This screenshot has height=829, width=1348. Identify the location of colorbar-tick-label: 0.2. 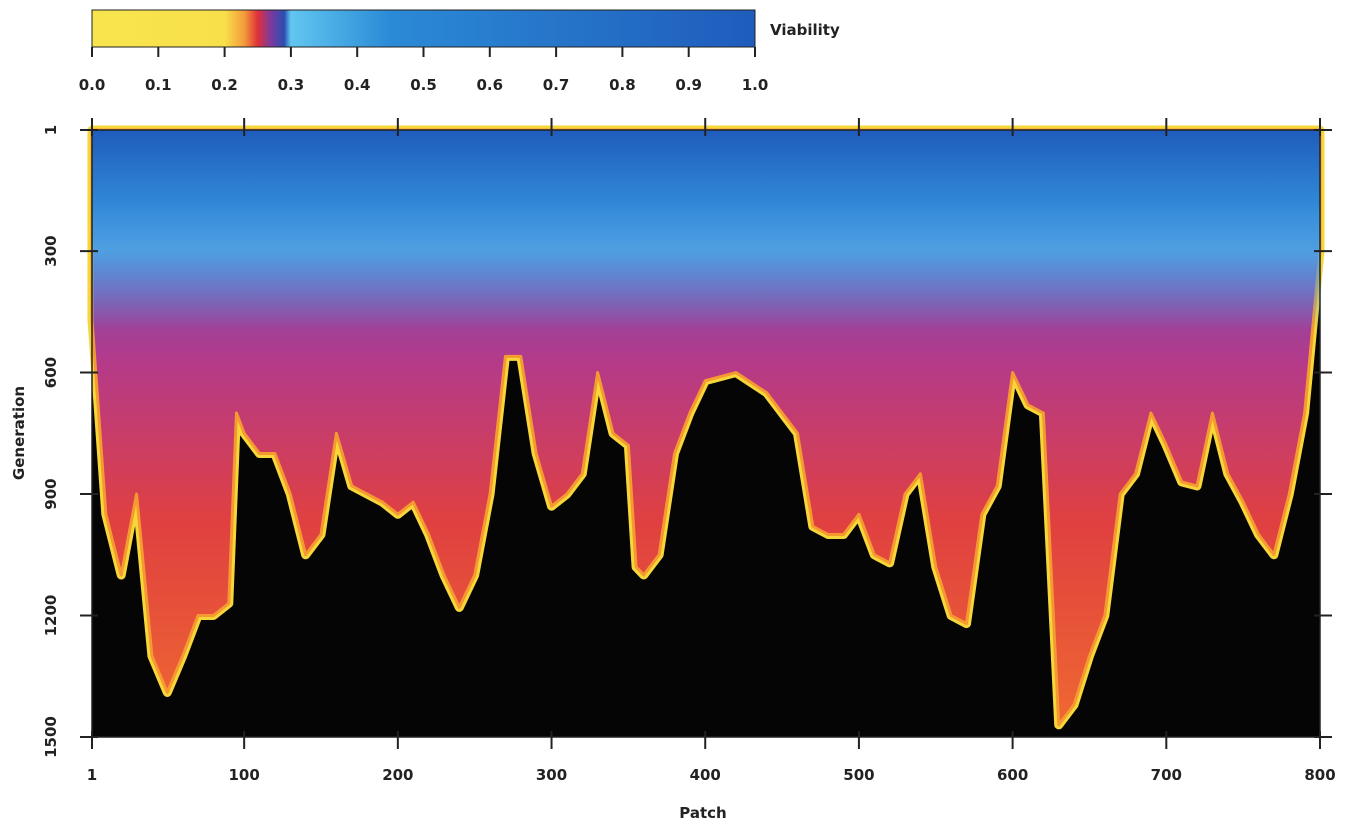
(224, 85).